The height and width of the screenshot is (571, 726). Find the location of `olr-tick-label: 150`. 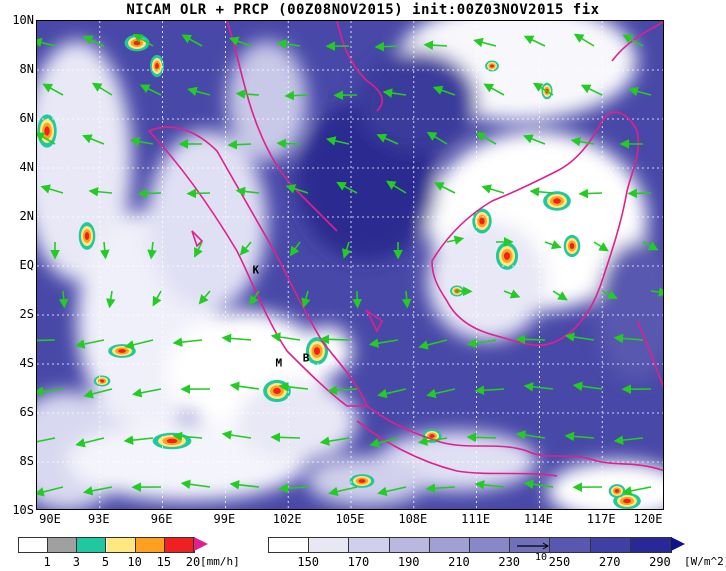

olr-tick-label: 150 is located at coordinates (308, 562).